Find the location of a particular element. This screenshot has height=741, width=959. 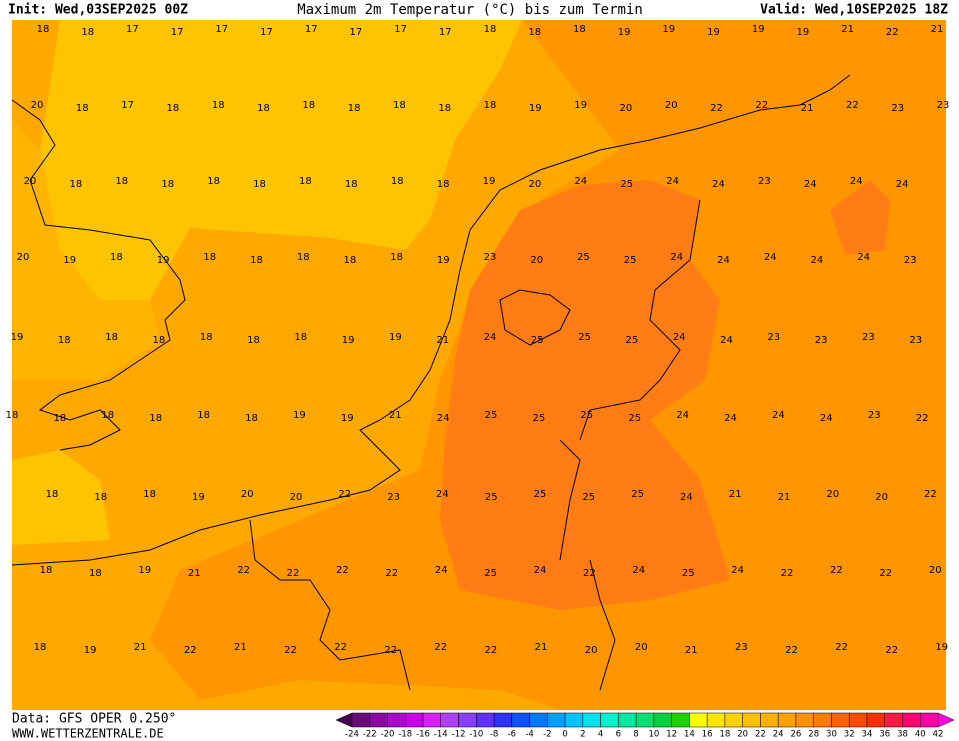

colorbar-tick-label: 16 is located at coordinates (707, 735).